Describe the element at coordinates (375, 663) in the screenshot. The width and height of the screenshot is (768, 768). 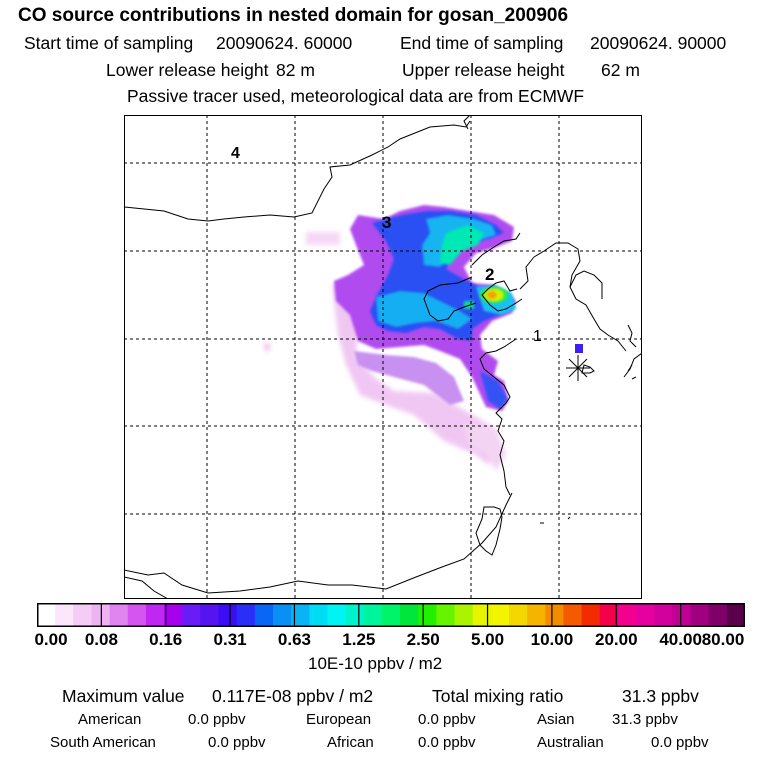
I see `colorbar-unit: 10E-10 ppbv / m2` at that location.